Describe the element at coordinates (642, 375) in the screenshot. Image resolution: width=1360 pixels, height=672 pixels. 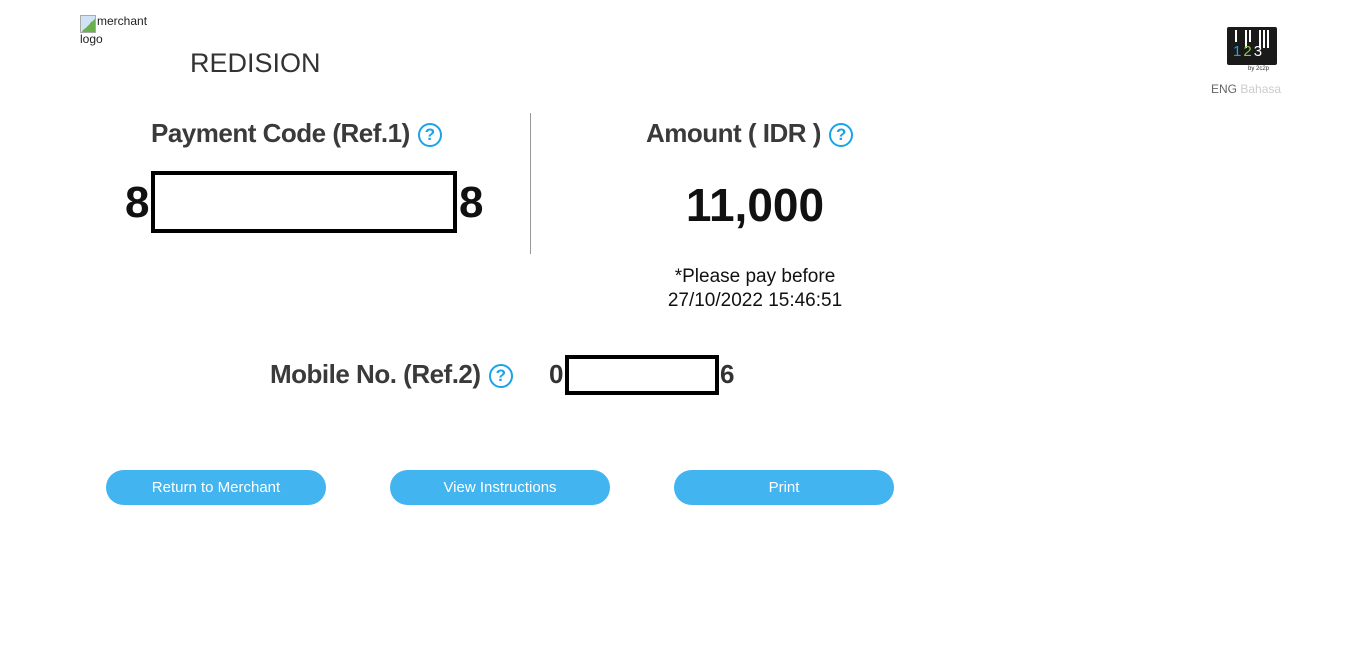
I see `mobile-redaction` at that location.